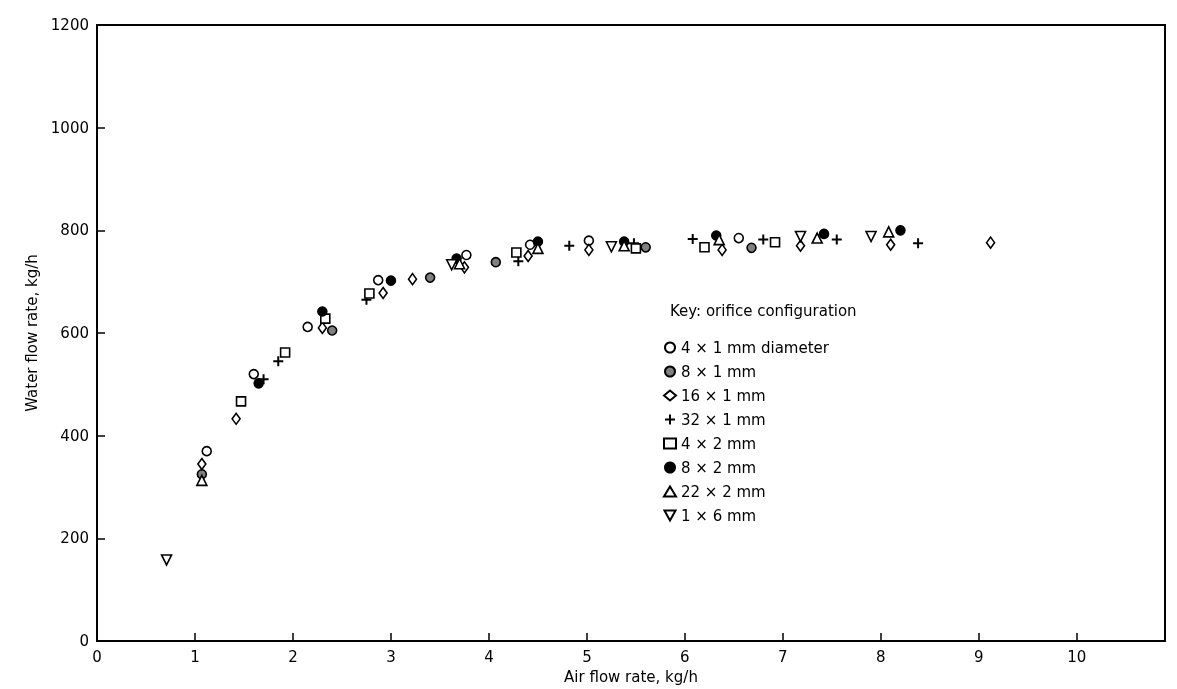  I want to click on y-axis-title: Water flow rate, kg/h, so click(31, 333).